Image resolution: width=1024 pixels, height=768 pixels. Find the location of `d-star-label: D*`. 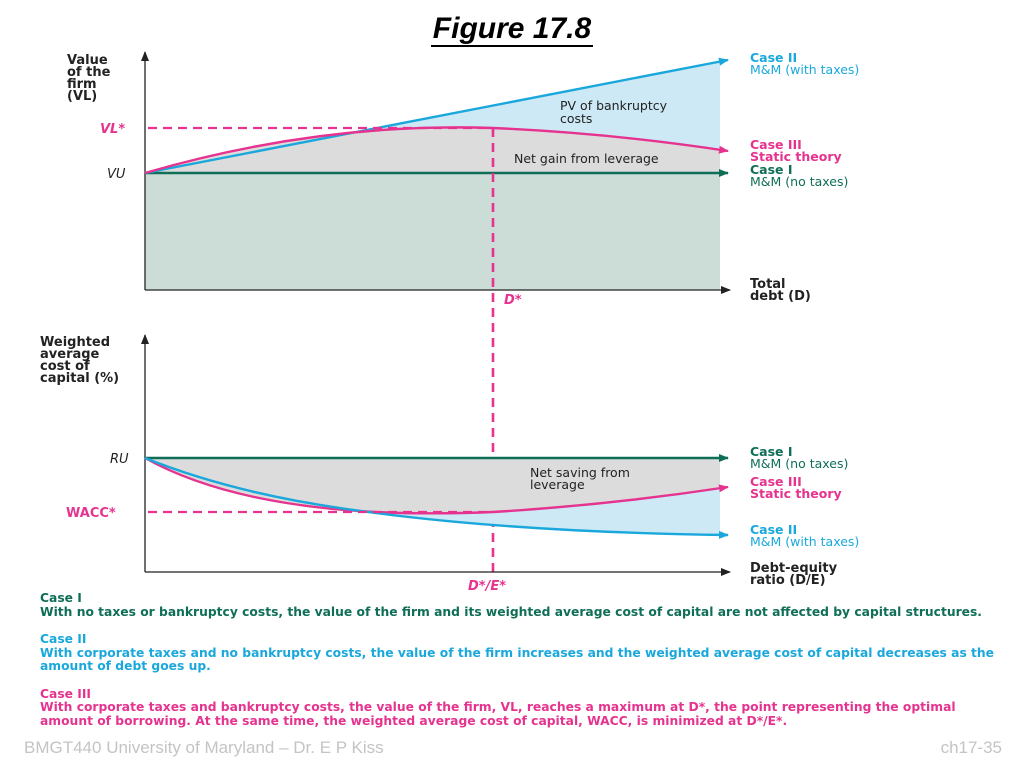

d-star-label: D* is located at coordinates (513, 300).